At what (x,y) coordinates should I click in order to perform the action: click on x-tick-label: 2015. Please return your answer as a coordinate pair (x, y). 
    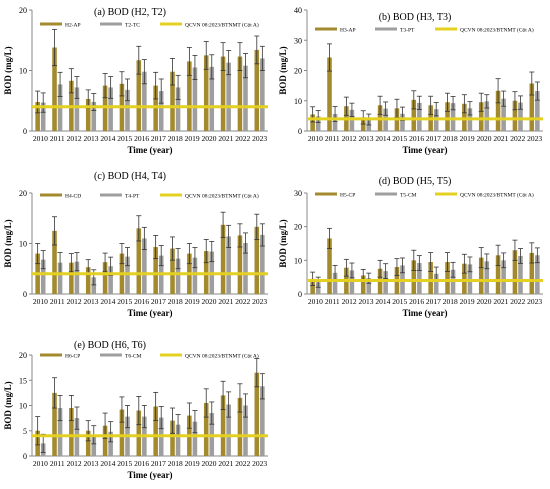
    Looking at the image, I should click on (399, 138).